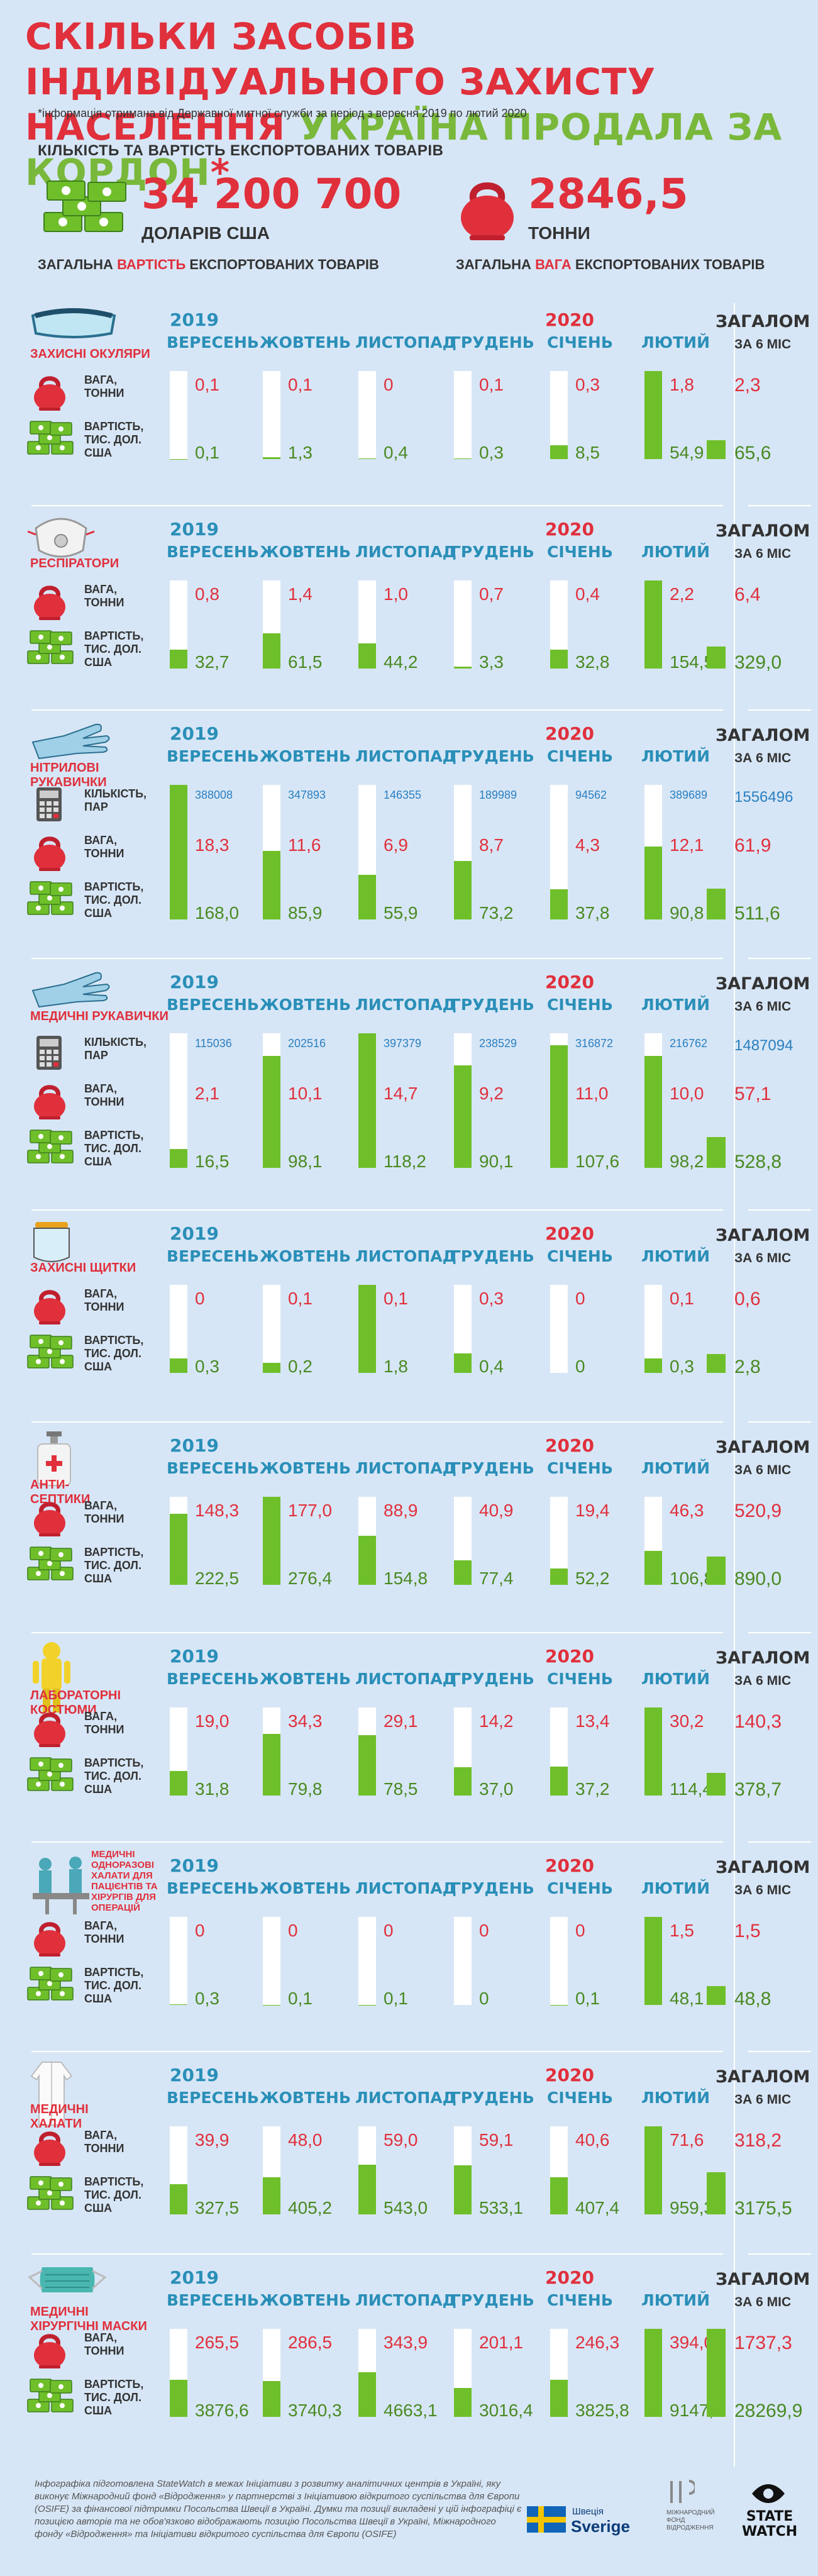  I want to click on value-value: 98,2, so click(687, 1161).